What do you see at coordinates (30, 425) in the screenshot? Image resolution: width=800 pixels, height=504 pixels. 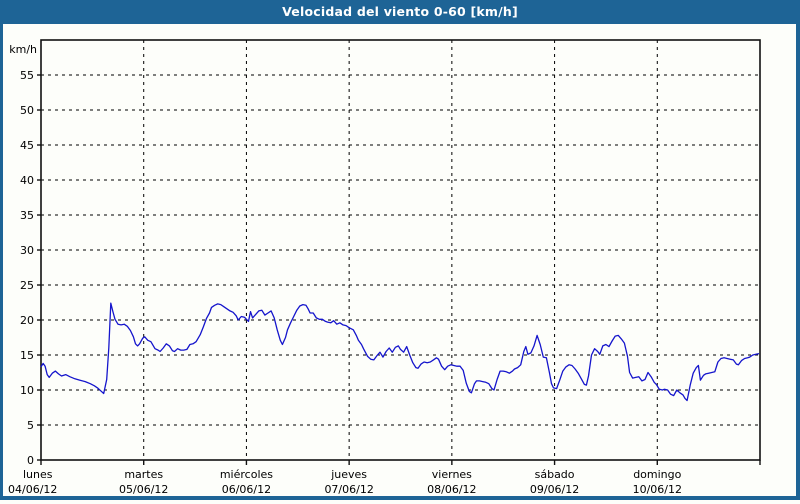 I see `y-tick-label: 5` at bounding box center [30, 425].